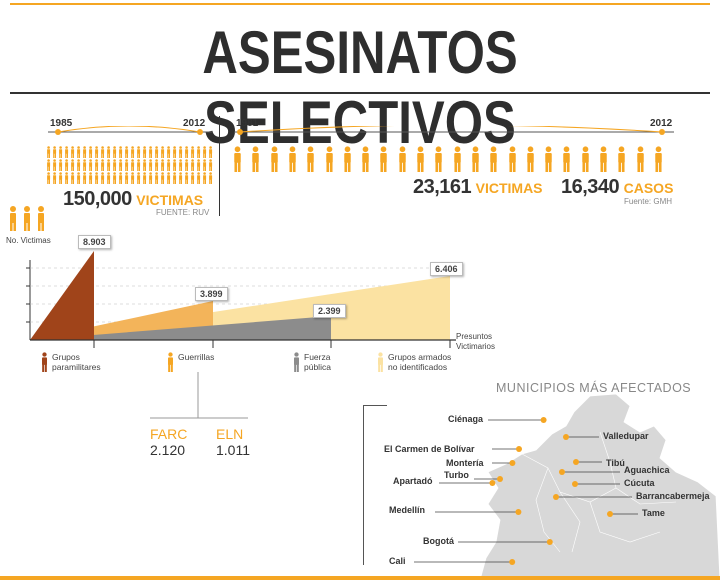 Image resolution: width=720 pixels, height=580 pixels. I want to click on gmh-victims-total: 23,161 VICTIMAS, so click(478, 187).